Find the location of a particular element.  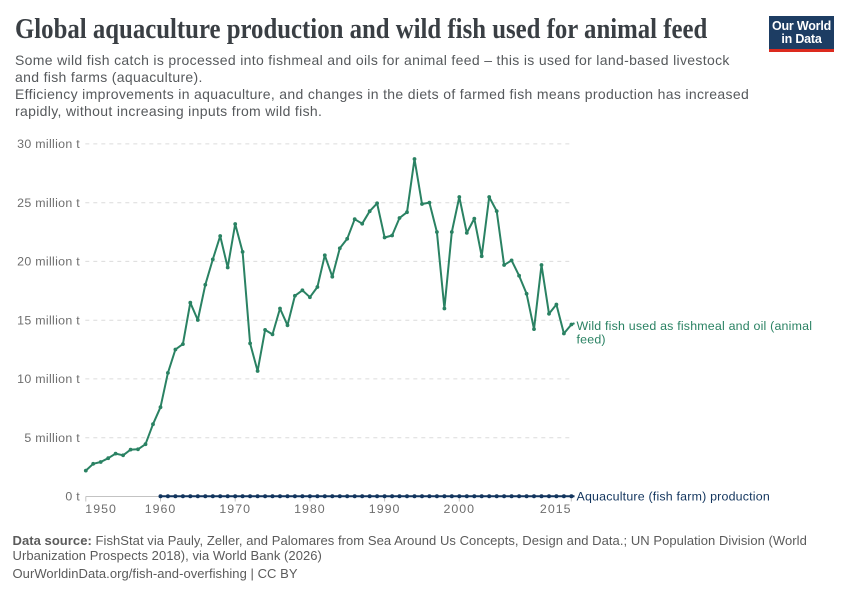

svg-text: 2000 is located at coordinates (460, 509).